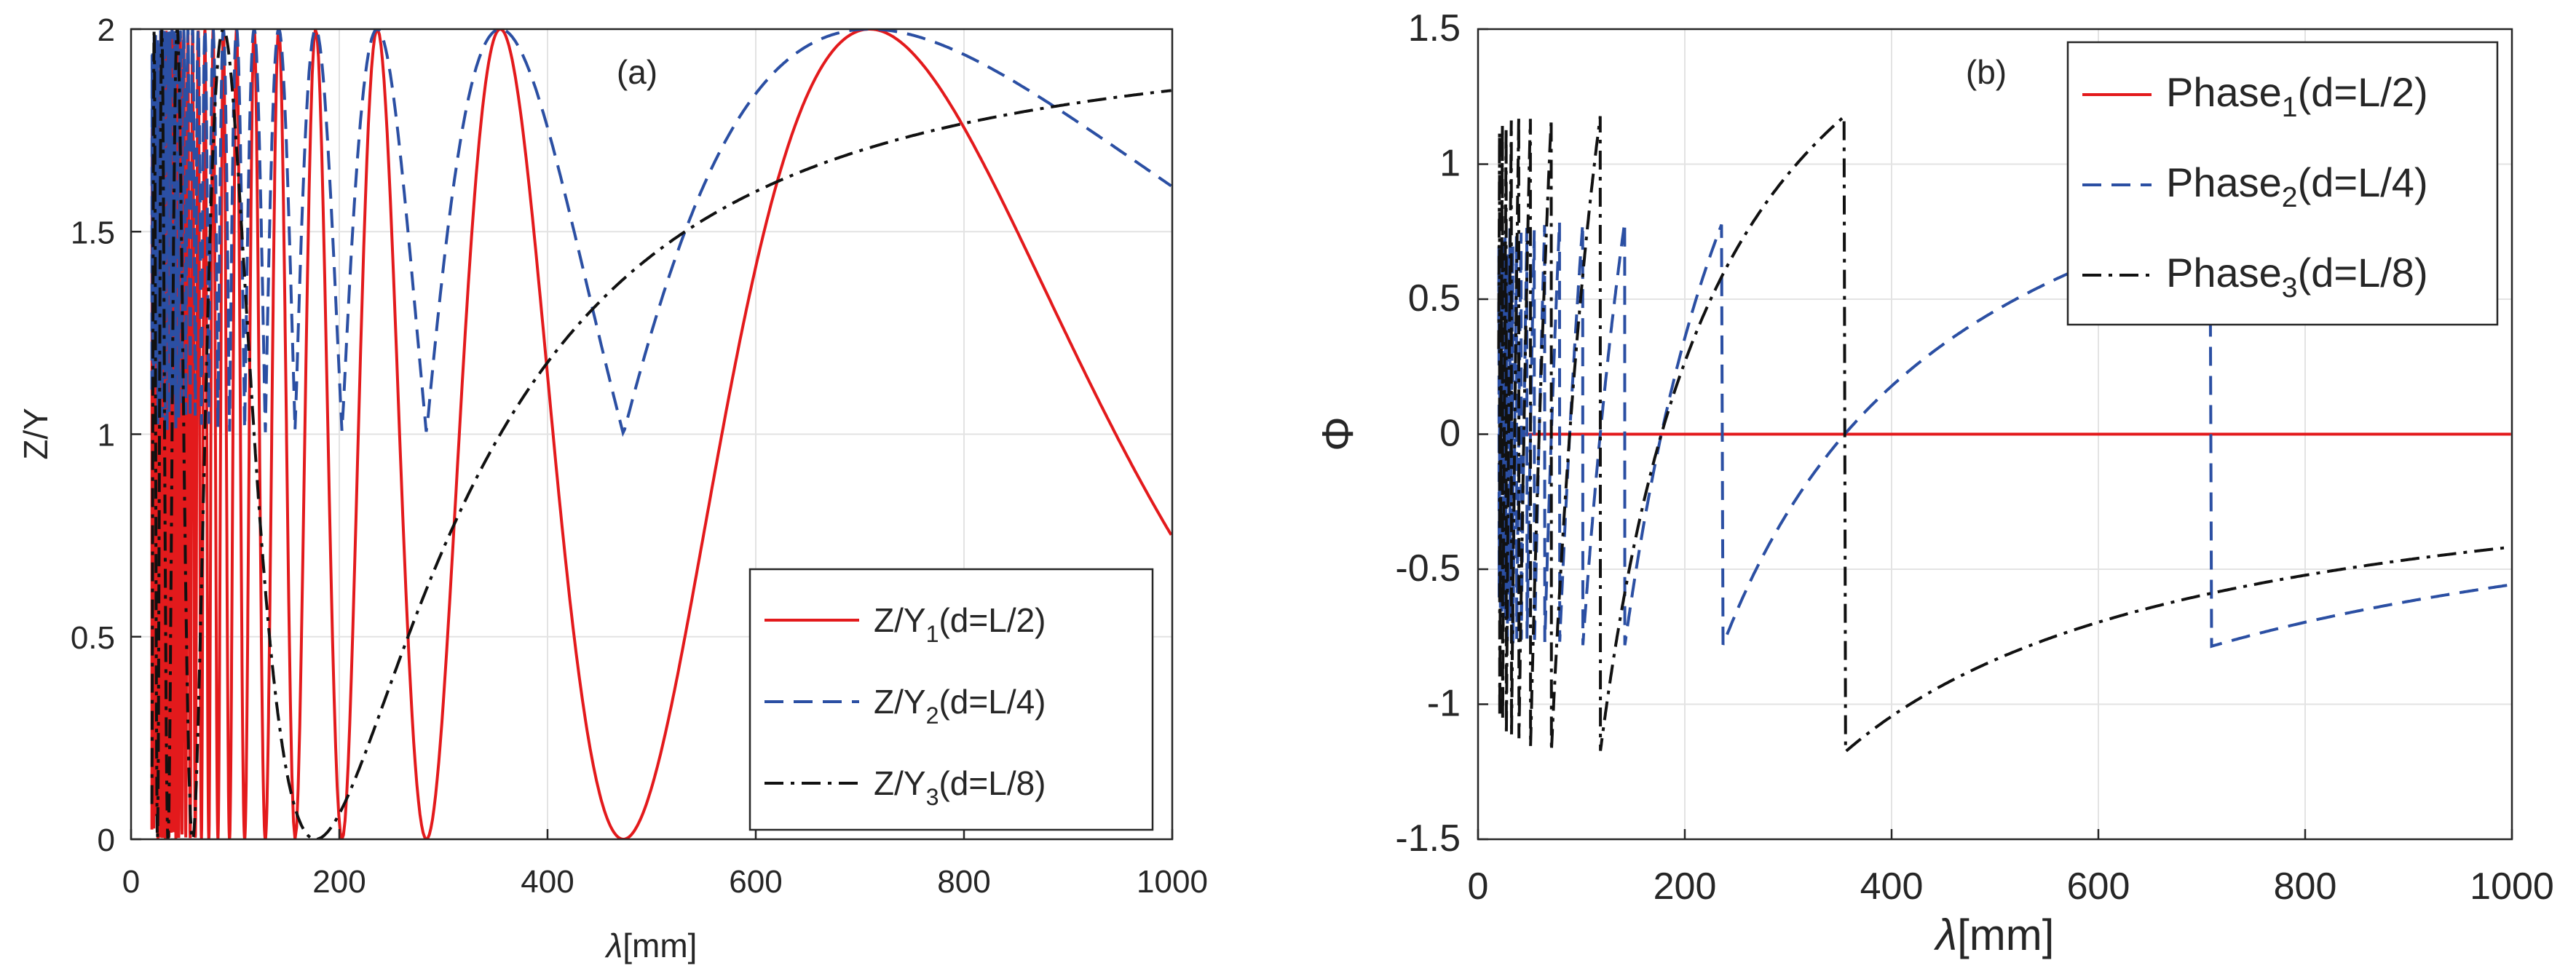  I want to click on legend-a-box, so click(951, 699).